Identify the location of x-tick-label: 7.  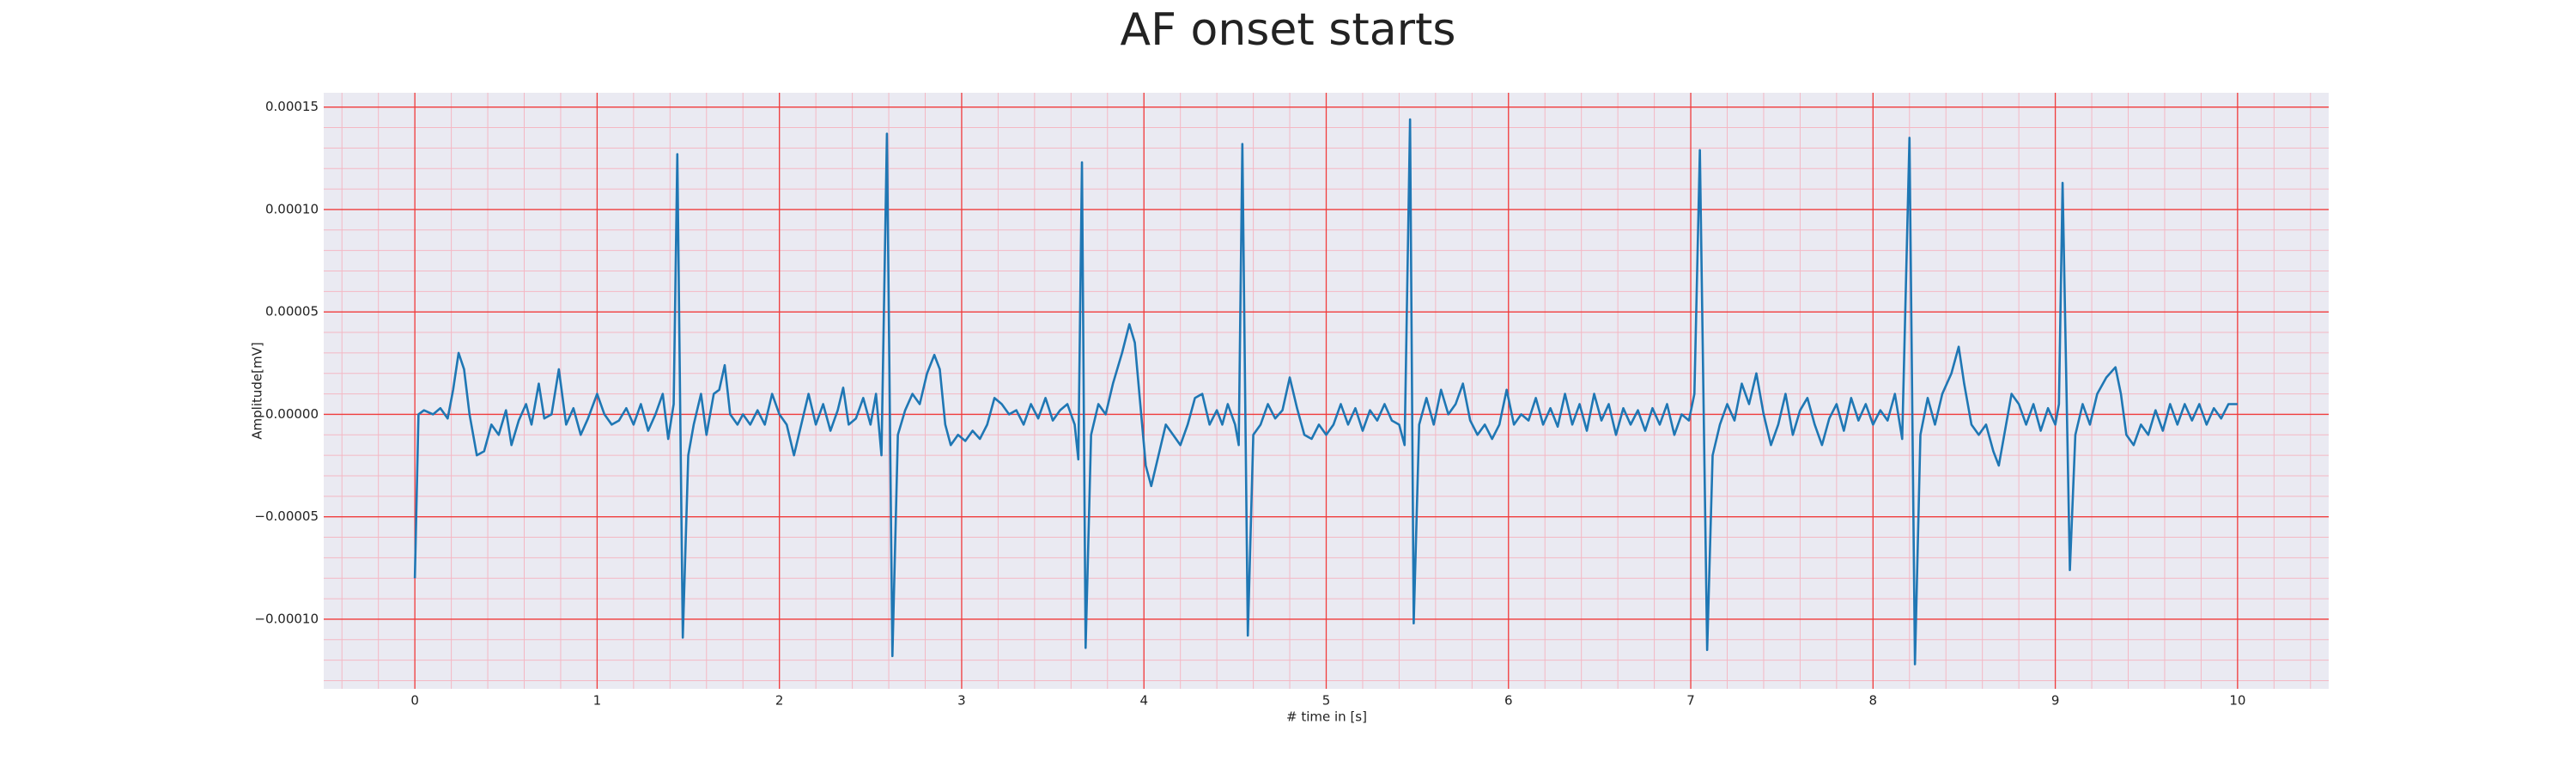
(1690, 701).